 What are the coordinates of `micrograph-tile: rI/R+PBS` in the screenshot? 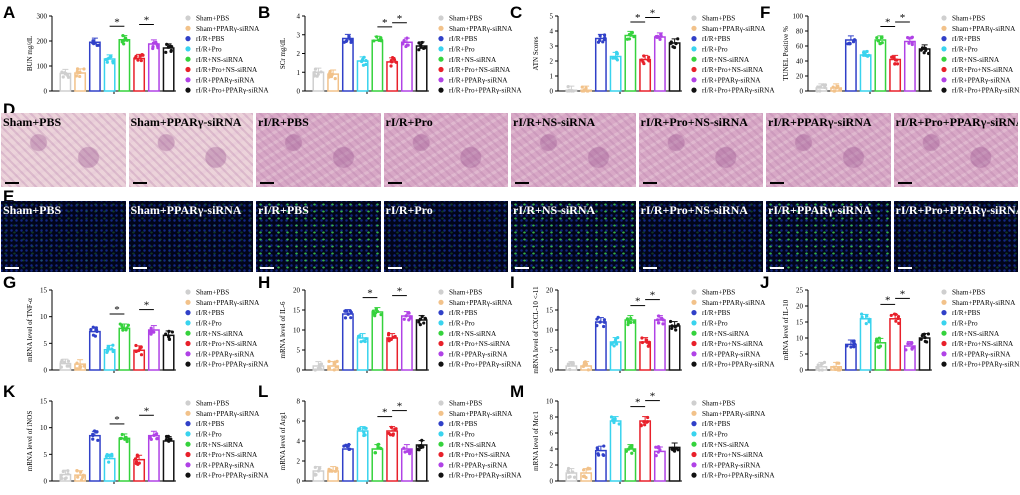 It's located at (318, 236).